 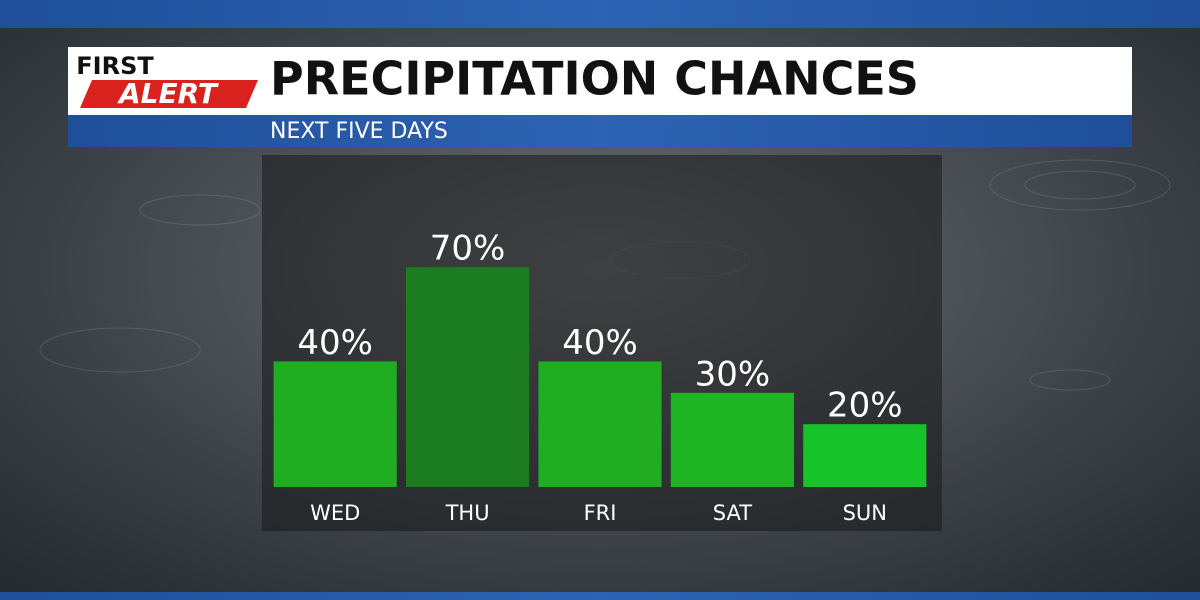 What do you see at coordinates (467, 513) in the screenshot?
I see `x-tick-label: THU` at bounding box center [467, 513].